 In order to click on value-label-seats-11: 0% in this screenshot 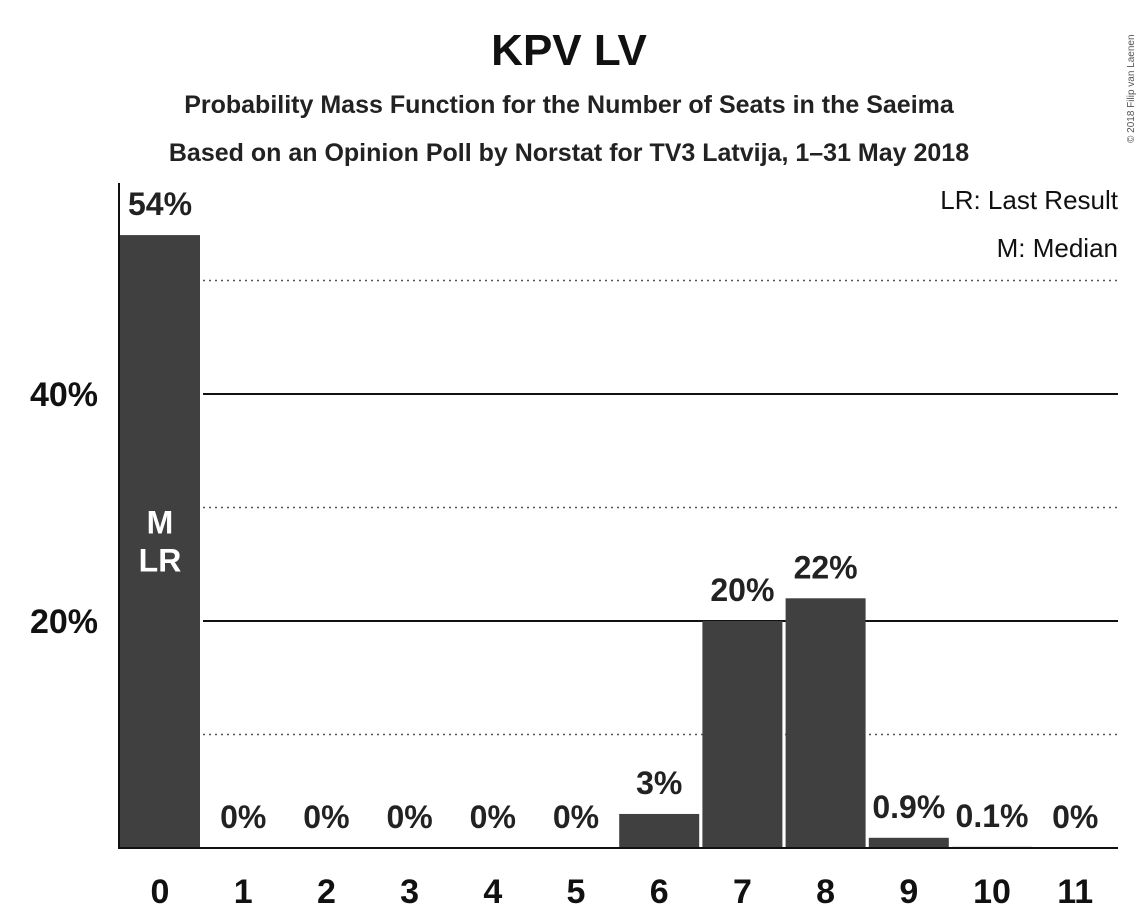, I will do `click(1075, 817)`.